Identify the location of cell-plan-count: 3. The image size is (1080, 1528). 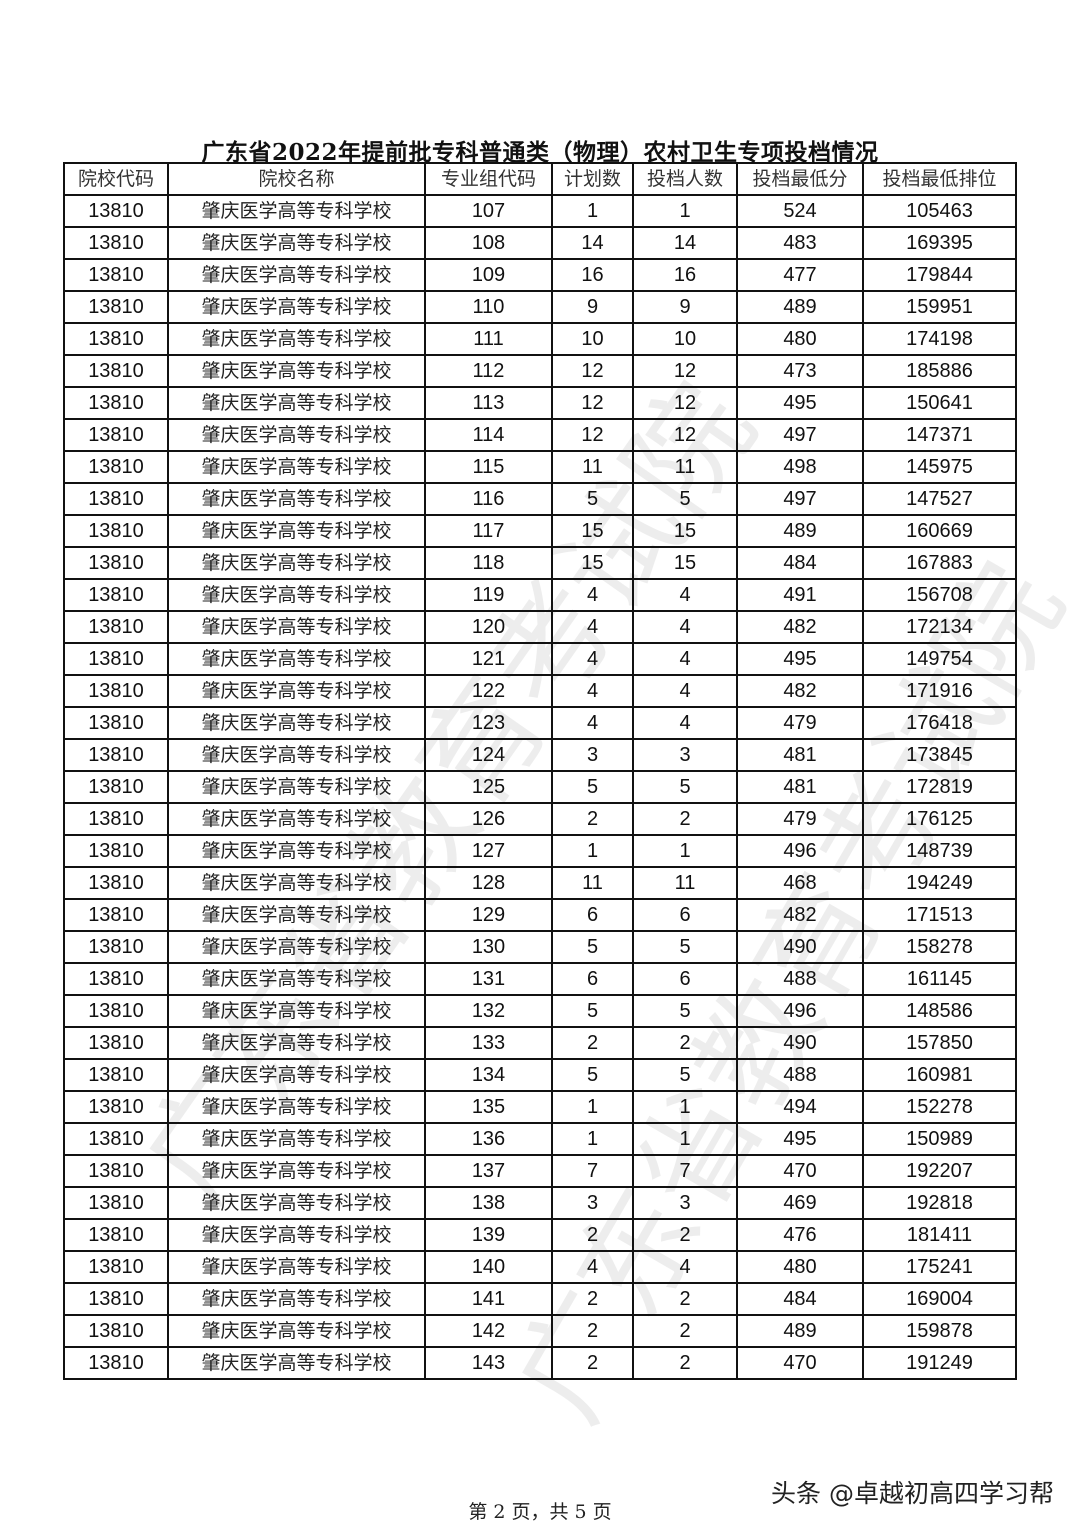
(592, 1203).